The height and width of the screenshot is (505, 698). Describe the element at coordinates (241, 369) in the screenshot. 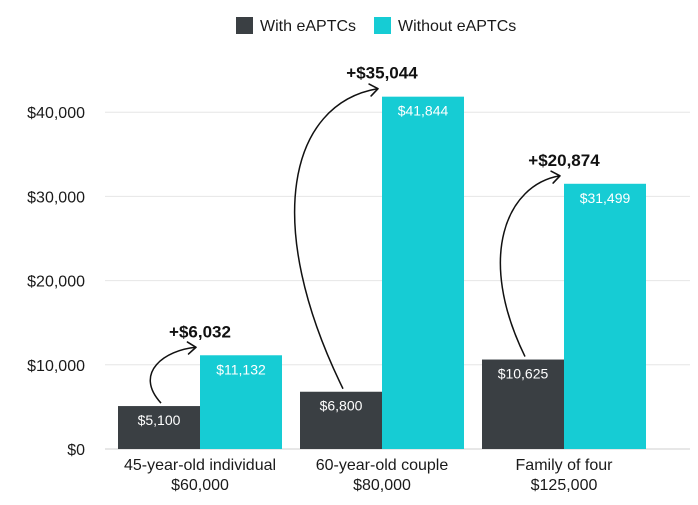

I see `bar-value-label: $11,132` at that location.